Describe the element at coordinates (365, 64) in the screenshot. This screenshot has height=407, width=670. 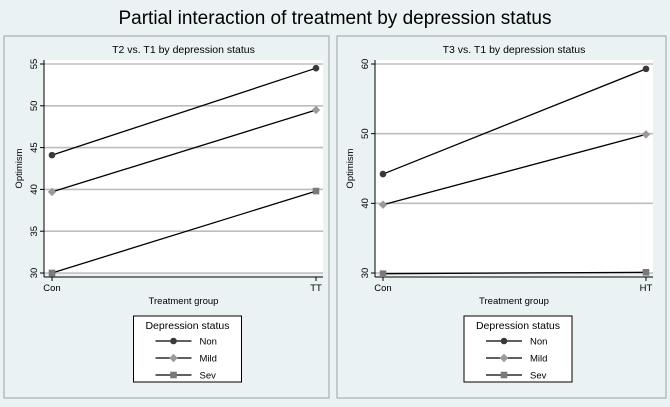
I see `y-tick-label: 60` at that location.